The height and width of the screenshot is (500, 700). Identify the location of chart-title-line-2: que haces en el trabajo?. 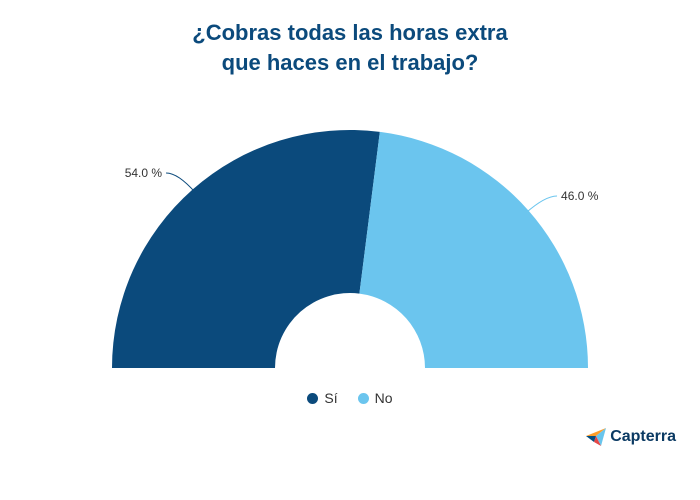
(350, 62).